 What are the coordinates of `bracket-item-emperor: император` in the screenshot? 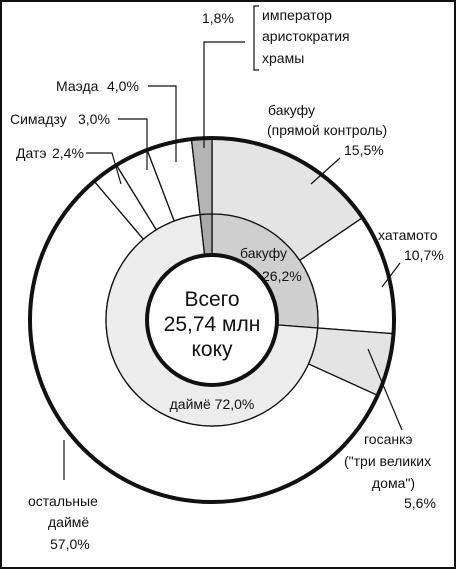 It's located at (297, 15).